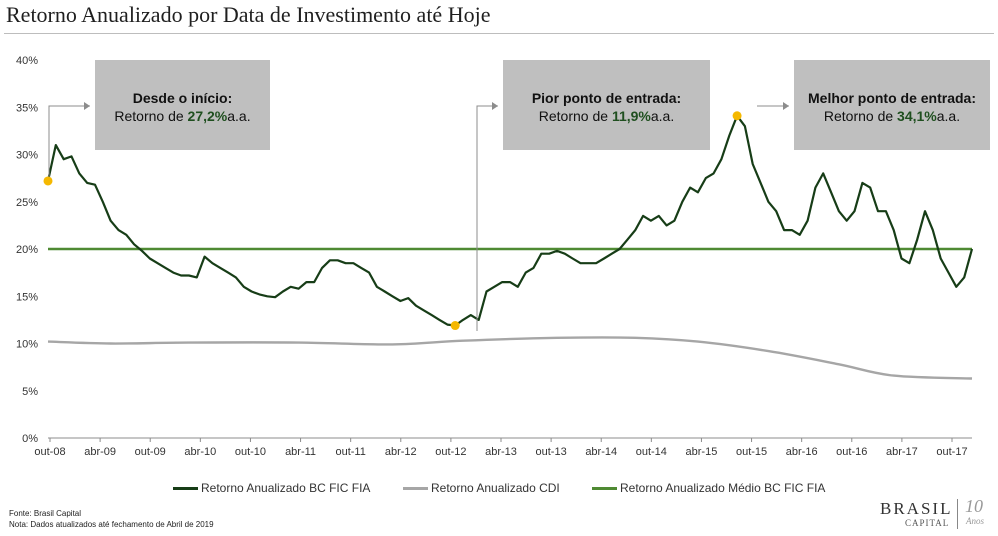  I want to click on callout-heading-melhor: Melhor ponto de entrada:, so click(892, 98).